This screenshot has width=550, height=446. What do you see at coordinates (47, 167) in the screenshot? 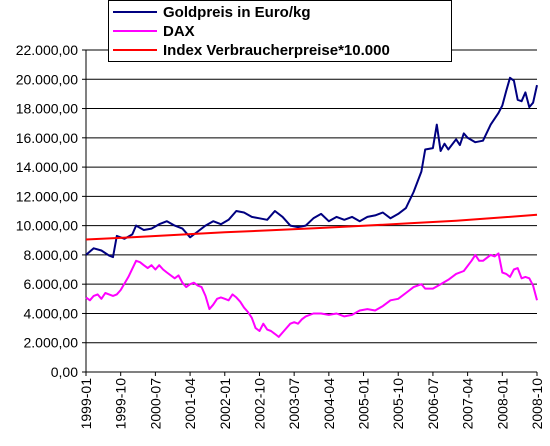
I see `y-tick-label: 14.000,00` at bounding box center [47, 167].